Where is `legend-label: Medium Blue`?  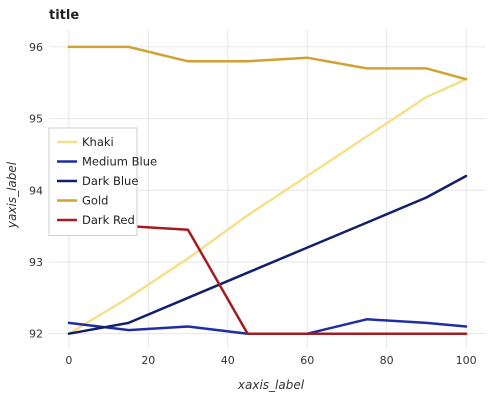 legend-label: Medium Blue is located at coordinates (119, 162).